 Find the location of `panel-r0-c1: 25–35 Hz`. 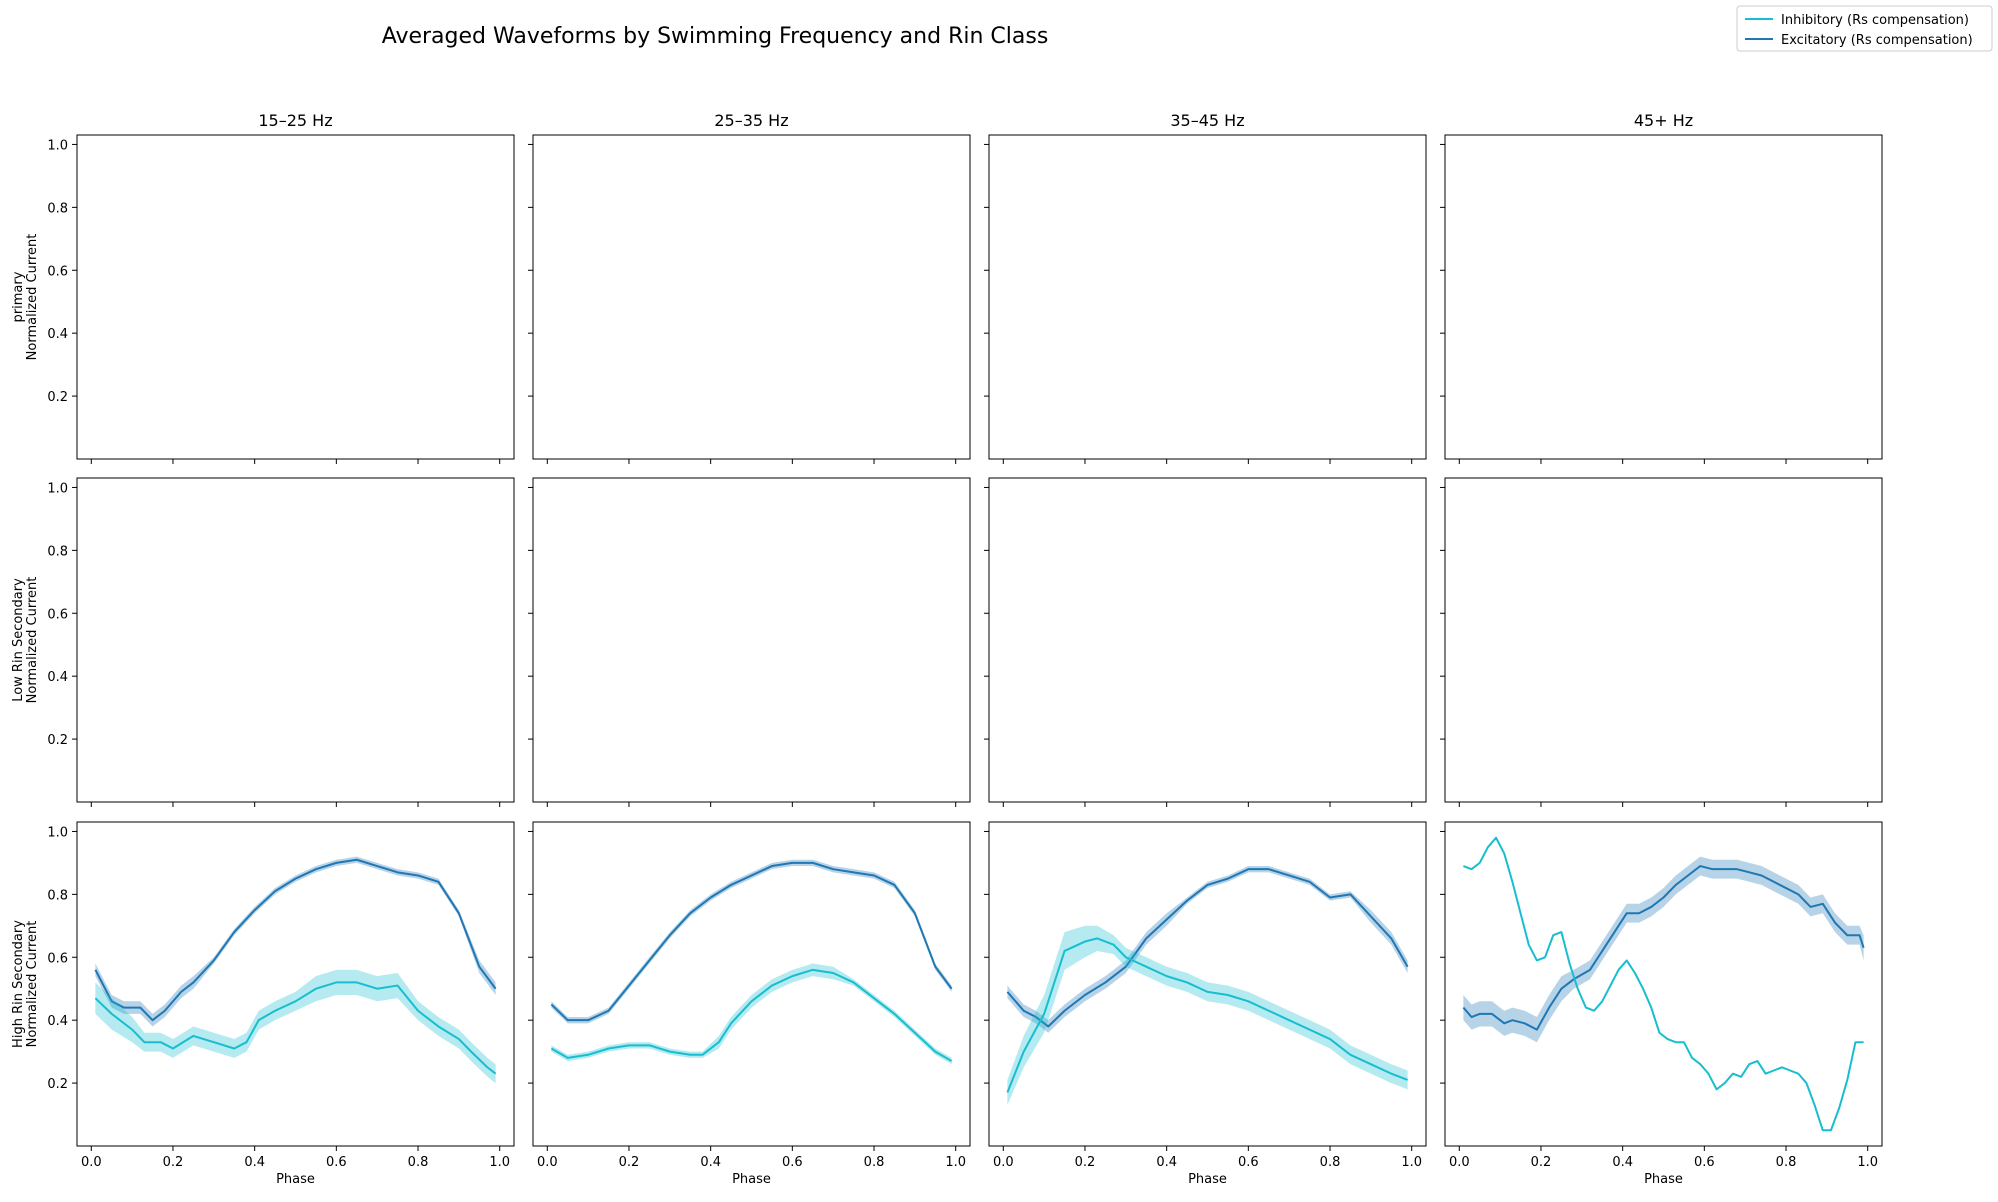

panel-r0-c1: 25–35 Hz is located at coordinates (749, 287).